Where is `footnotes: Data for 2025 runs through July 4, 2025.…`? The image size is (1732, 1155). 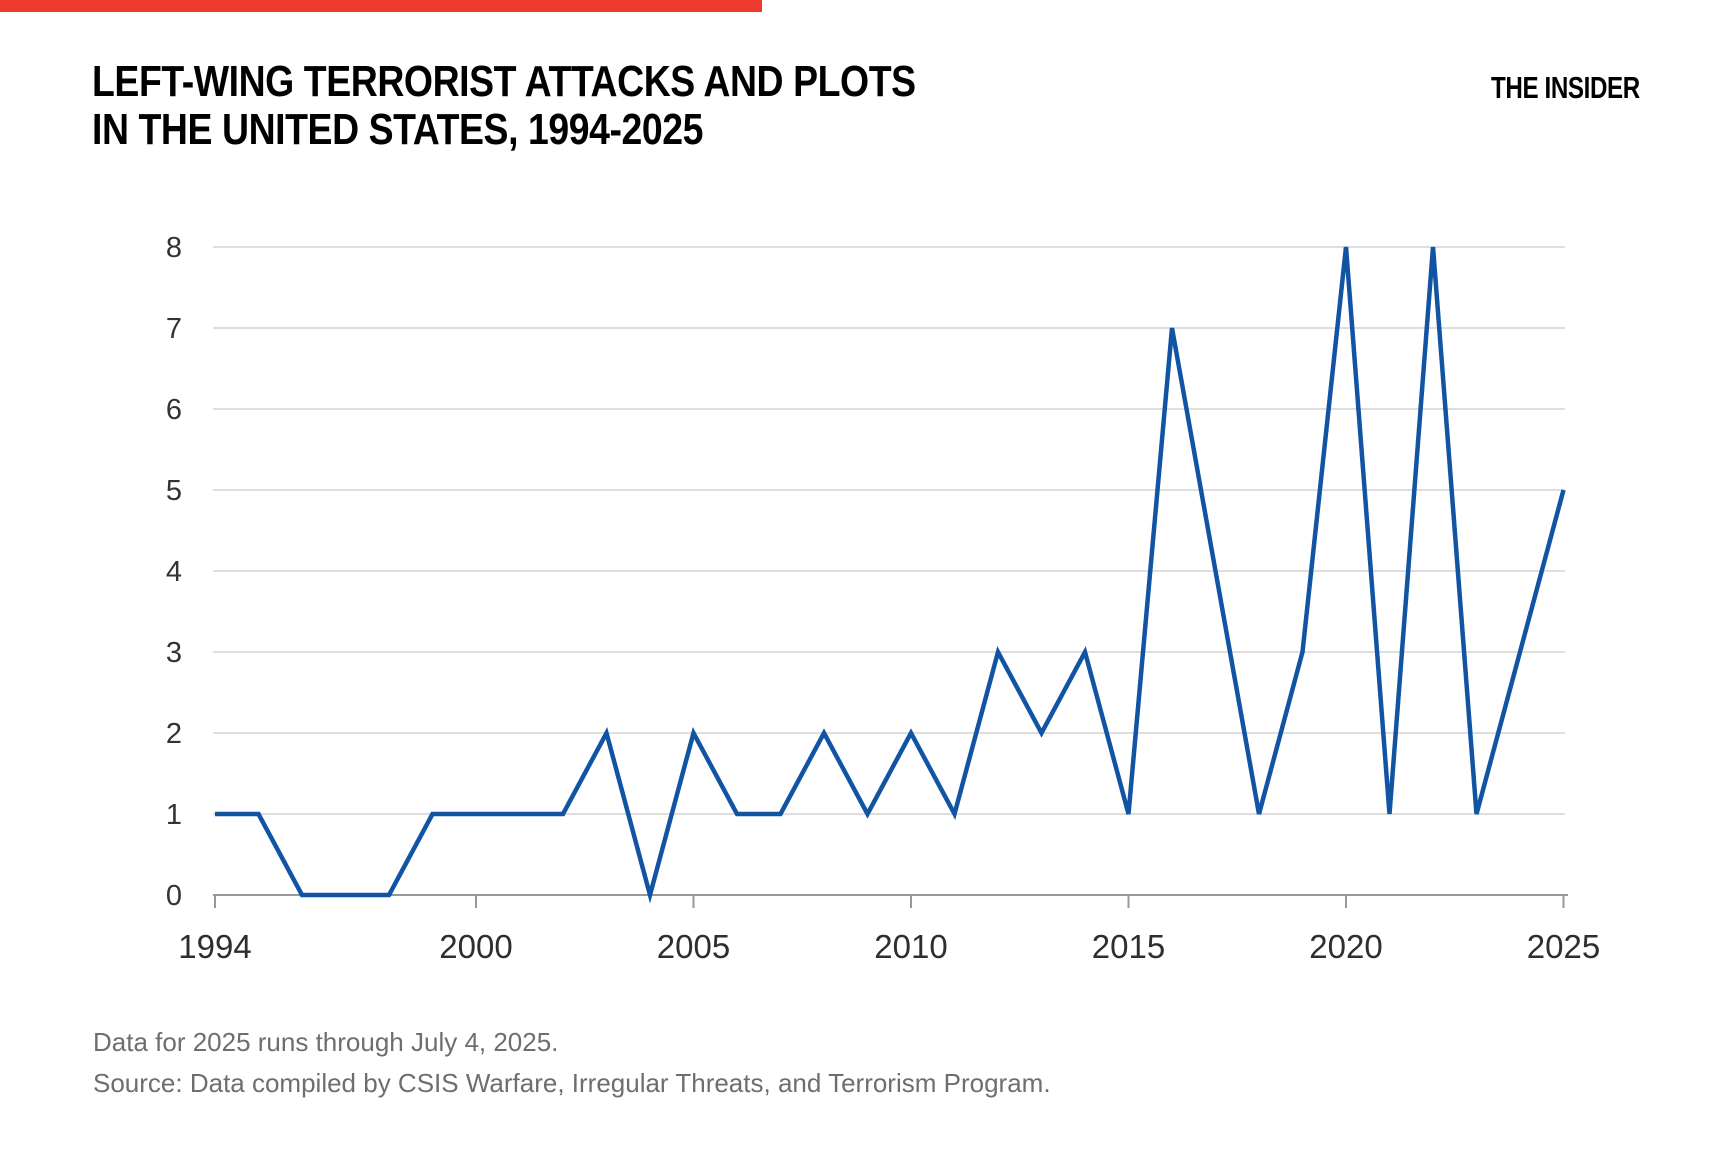 footnotes: Data for 2025 runs through July 4, 2025.… is located at coordinates (572, 1063).